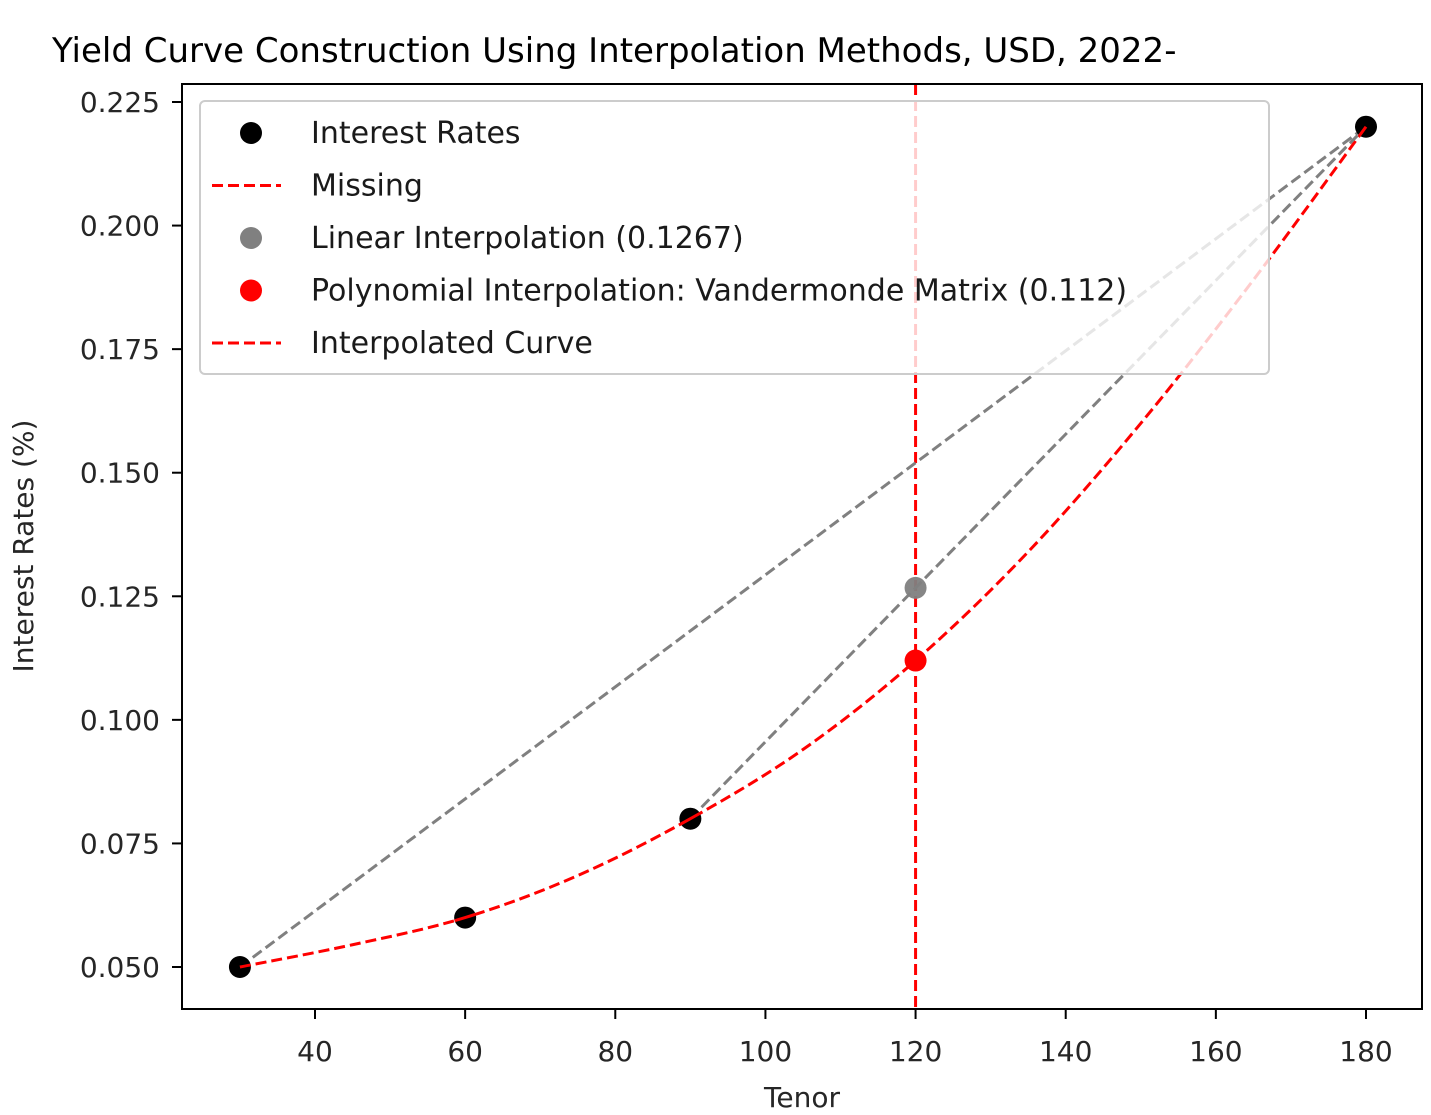  What do you see at coordinates (1065, 1051) in the screenshot?
I see `x-tick-label: 140` at bounding box center [1065, 1051].